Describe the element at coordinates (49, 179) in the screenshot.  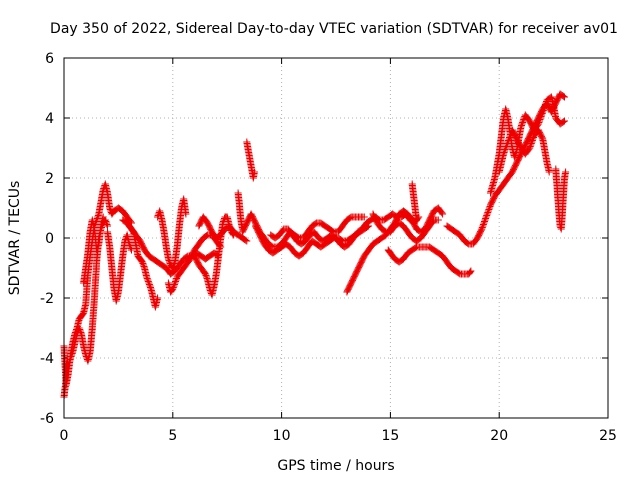
I see `y-tick-label: 2` at that location.